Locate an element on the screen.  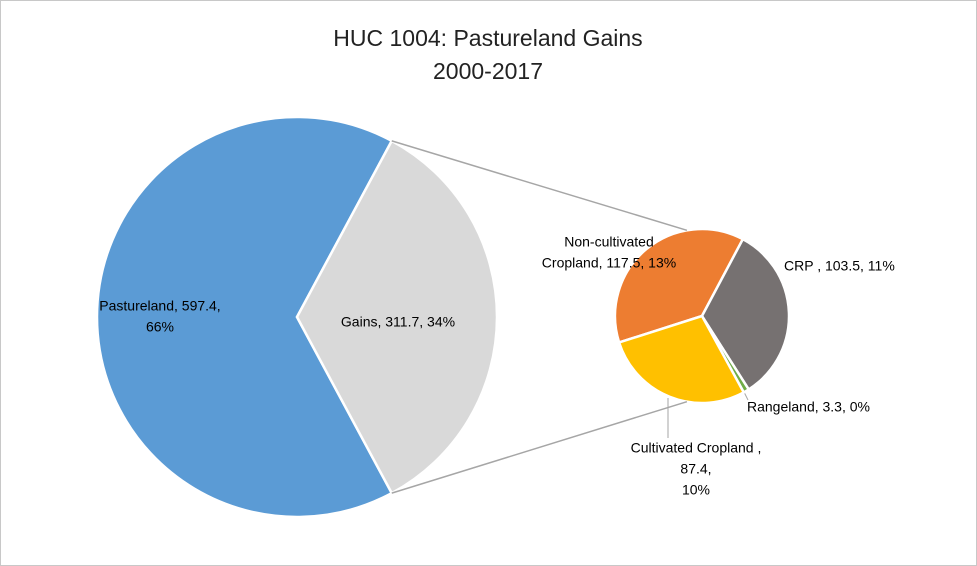
data-label: Rangeland, 3.3, 0% is located at coordinates (808, 407).